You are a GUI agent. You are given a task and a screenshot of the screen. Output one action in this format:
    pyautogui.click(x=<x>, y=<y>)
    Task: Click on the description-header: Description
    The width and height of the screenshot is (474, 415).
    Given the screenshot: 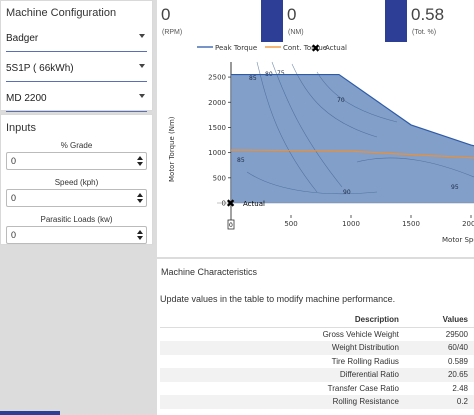 What is the action you would take?
    pyautogui.click(x=282, y=320)
    